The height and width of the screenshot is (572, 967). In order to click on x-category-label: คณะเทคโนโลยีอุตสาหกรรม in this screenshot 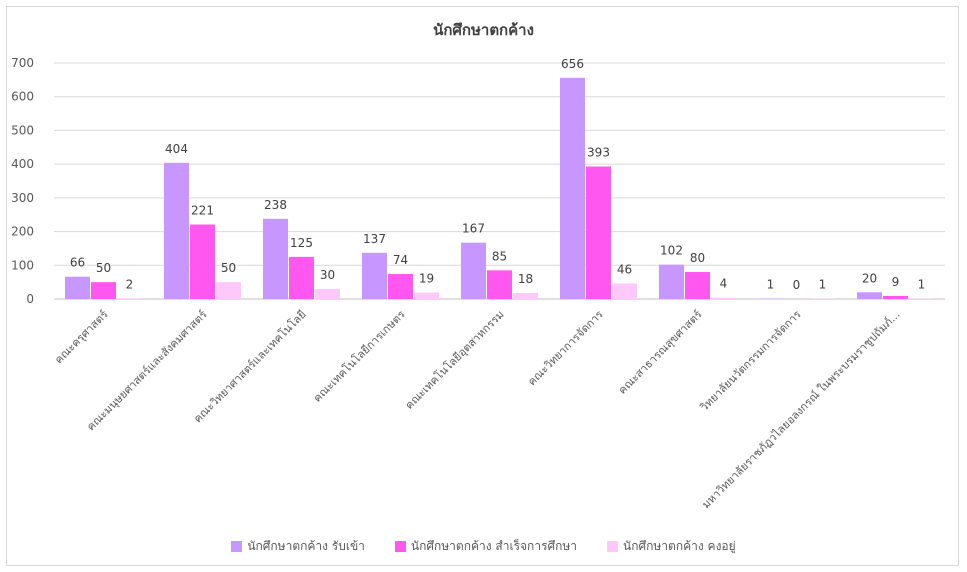, I will do `click(454, 359)`.